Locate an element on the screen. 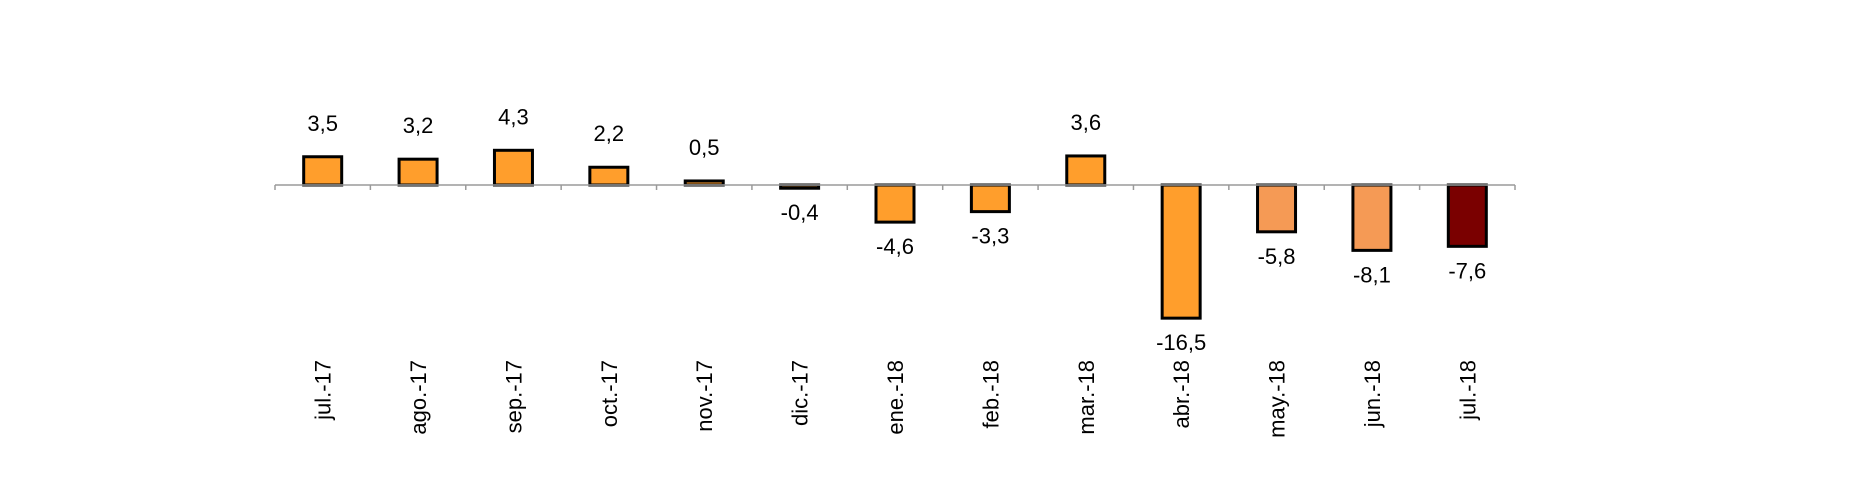  bar-jul.-18 is located at coordinates (1467, 215).